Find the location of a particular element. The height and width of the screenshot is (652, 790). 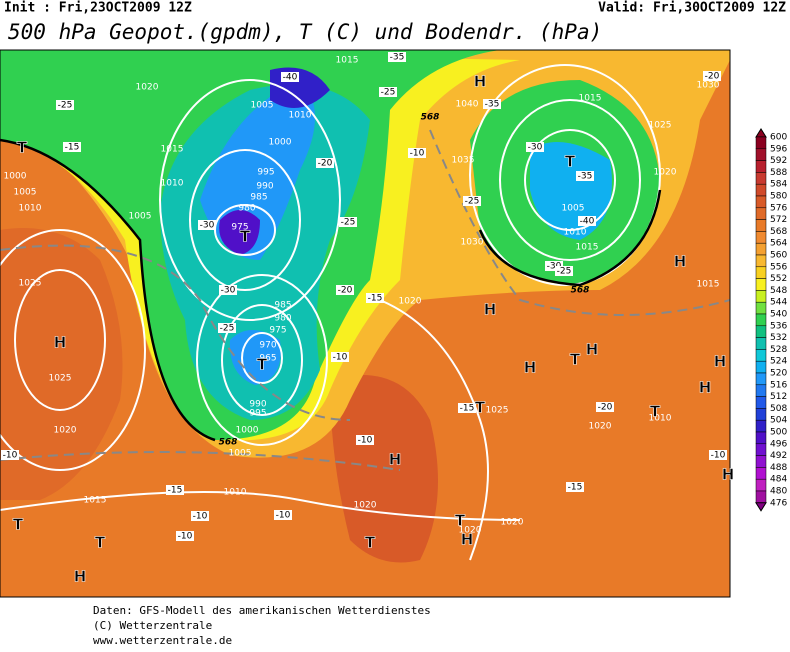

scale-label: 556 is located at coordinates (778, 267).